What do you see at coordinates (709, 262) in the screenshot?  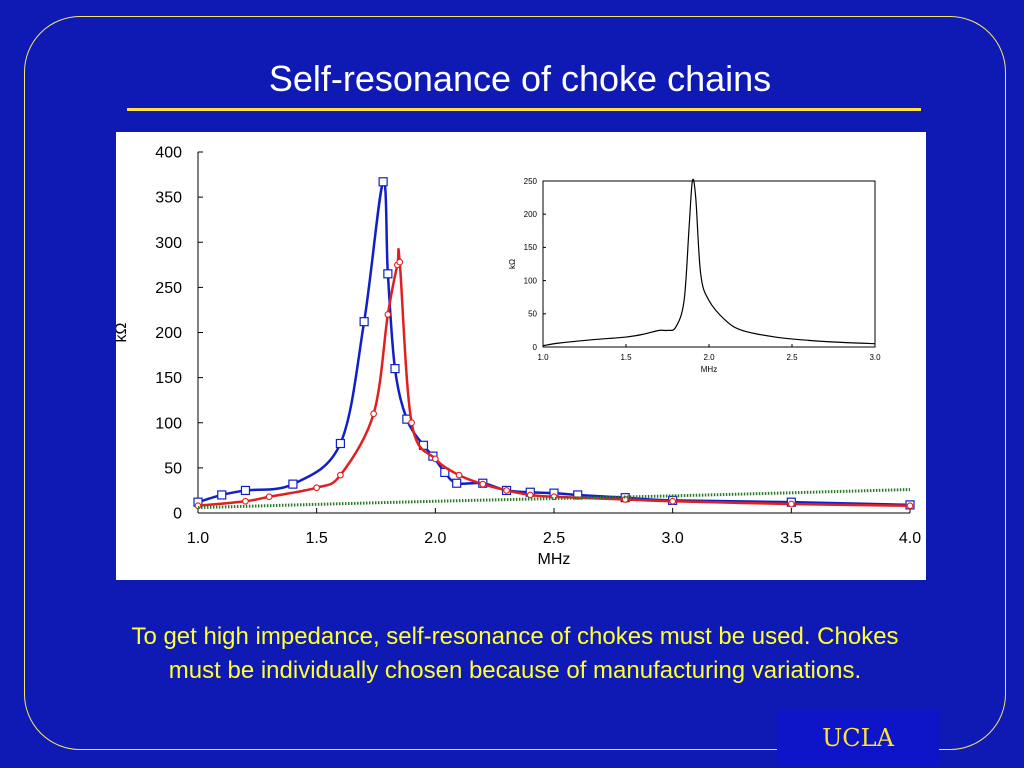 I see `series-0-line` at bounding box center [709, 262].